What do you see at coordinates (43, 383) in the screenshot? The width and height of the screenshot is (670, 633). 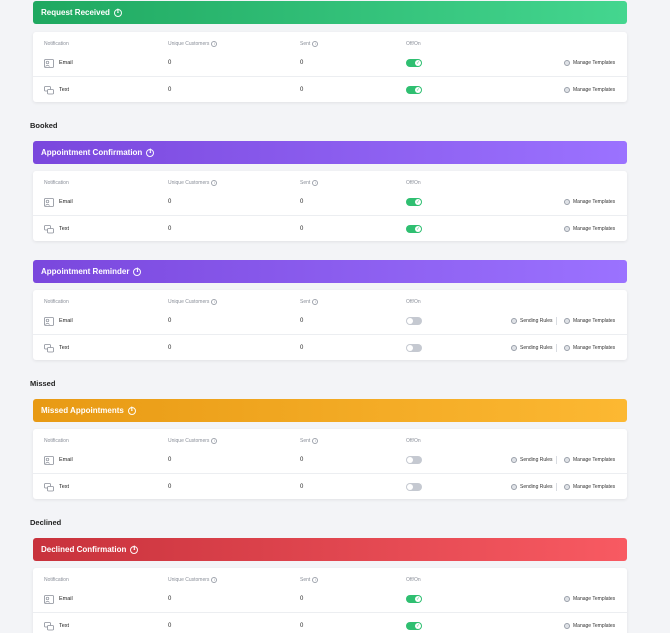 I see `section-title-missed: Missed` at bounding box center [43, 383].